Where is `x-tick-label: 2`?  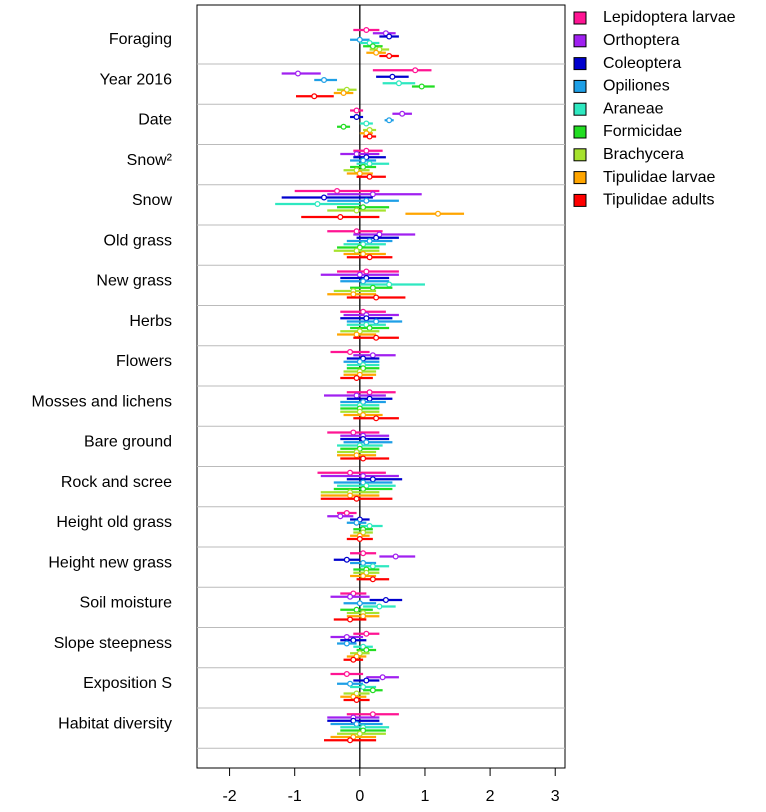
x-tick-label: 2 is located at coordinates (490, 796).